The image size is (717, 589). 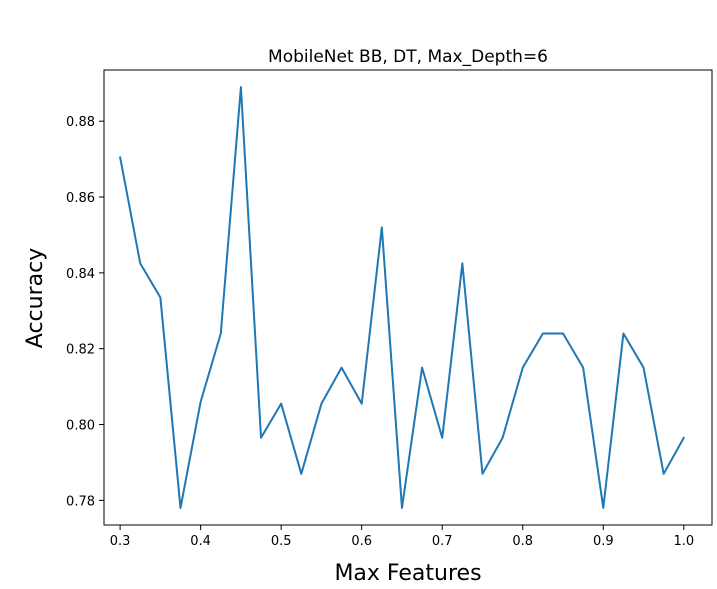 What do you see at coordinates (603, 541) in the screenshot?
I see `x-tick-label: 0.9` at bounding box center [603, 541].